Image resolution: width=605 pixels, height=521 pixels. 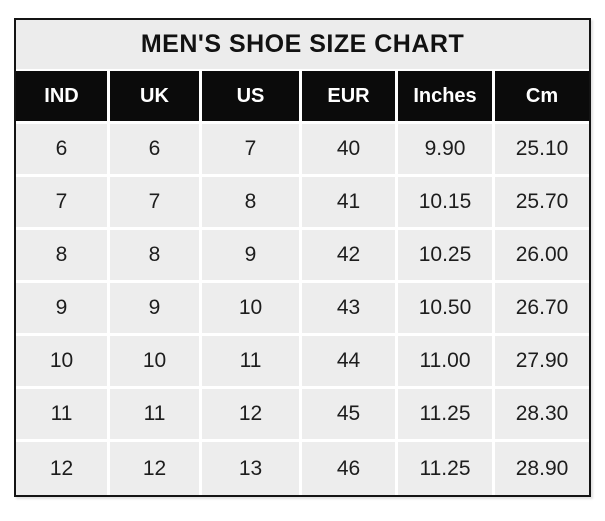 I want to click on size-cell: 26.00, so click(x=542, y=256).